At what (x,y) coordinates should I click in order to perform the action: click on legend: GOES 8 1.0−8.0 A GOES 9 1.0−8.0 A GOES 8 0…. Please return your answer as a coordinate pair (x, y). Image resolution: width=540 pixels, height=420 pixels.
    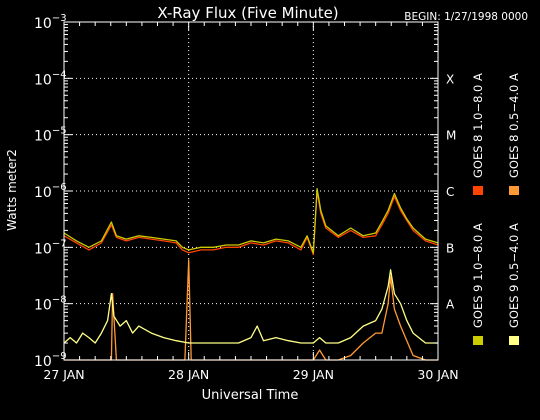
    Looking at the image, I should click on (496, 209).